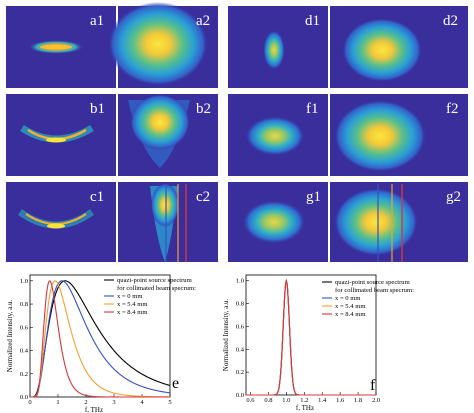  What do you see at coordinates (399, 222) in the screenshot?
I see `panel-g2: g2` at bounding box center [399, 222].